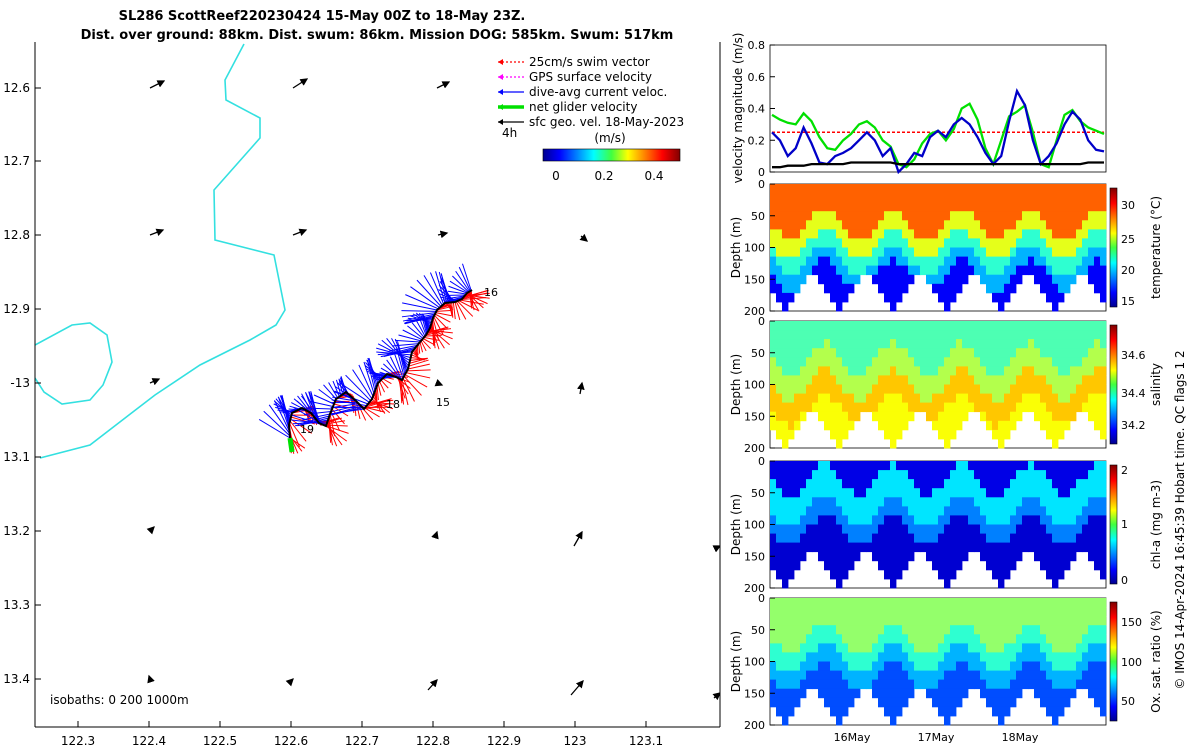 The height and width of the screenshot is (750, 1200). What do you see at coordinates (754, 693) in the screenshot?
I see `oxygen-ytick-label: 150` at bounding box center [754, 693].